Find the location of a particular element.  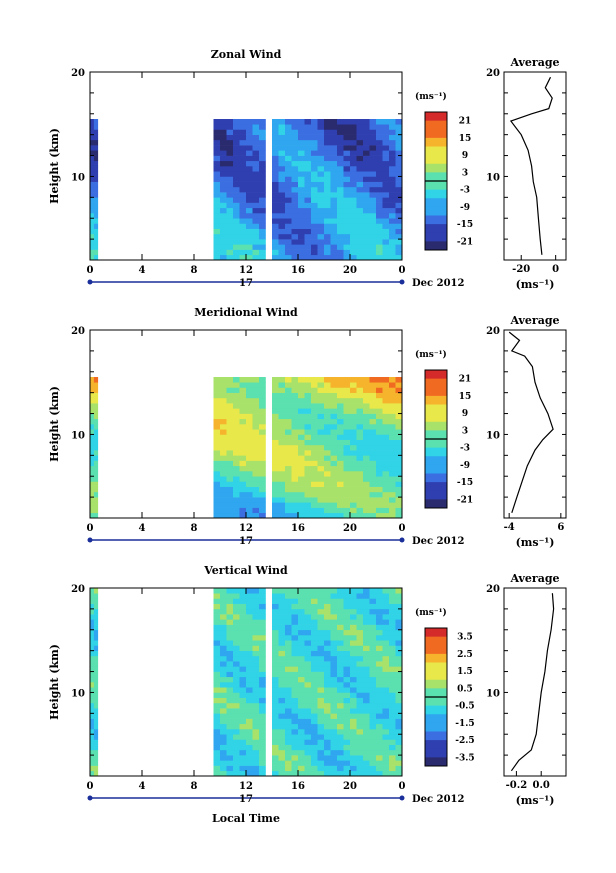

day-label: 17 is located at coordinates (246, 283).